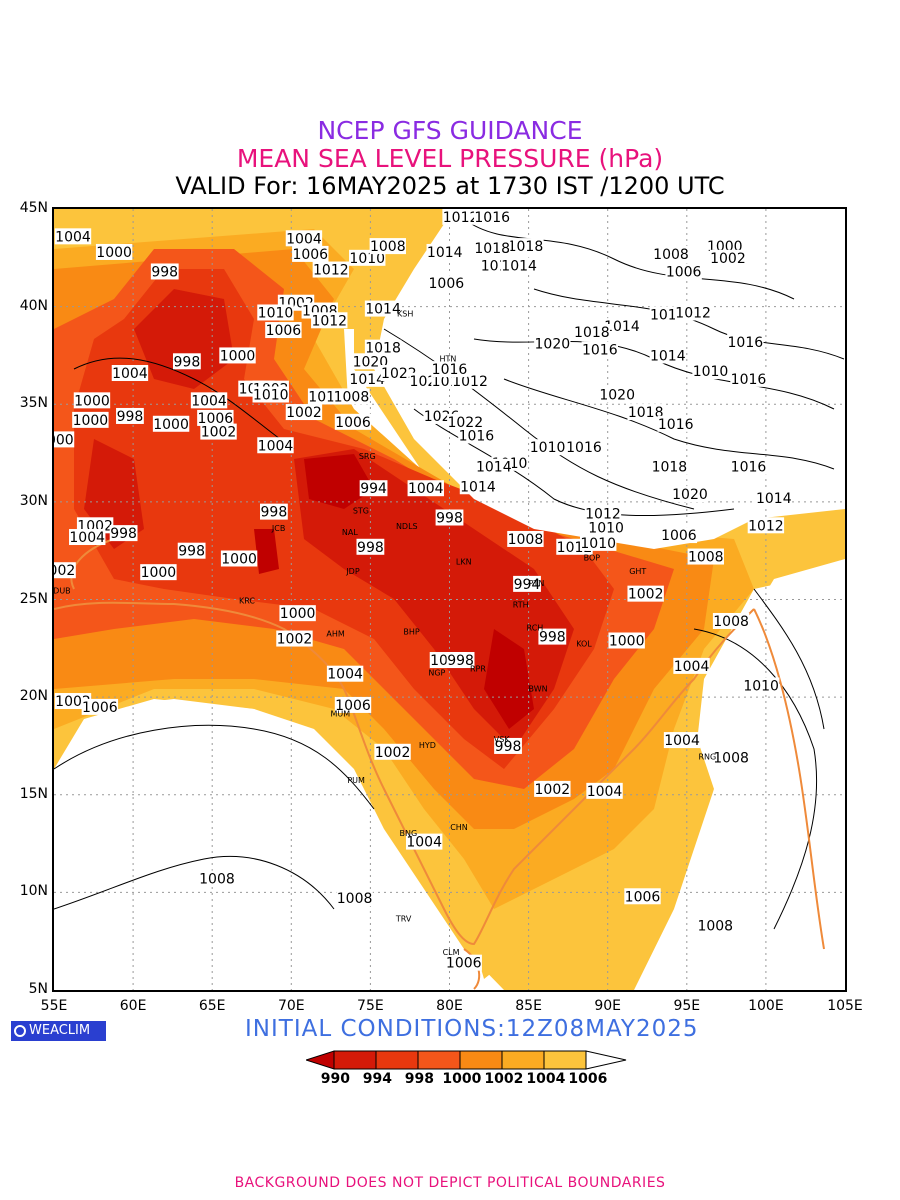  What do you see at coordinates (464, 561) in the screenshot?
I see `city-label: LKN` at bounding box center [464, 561].